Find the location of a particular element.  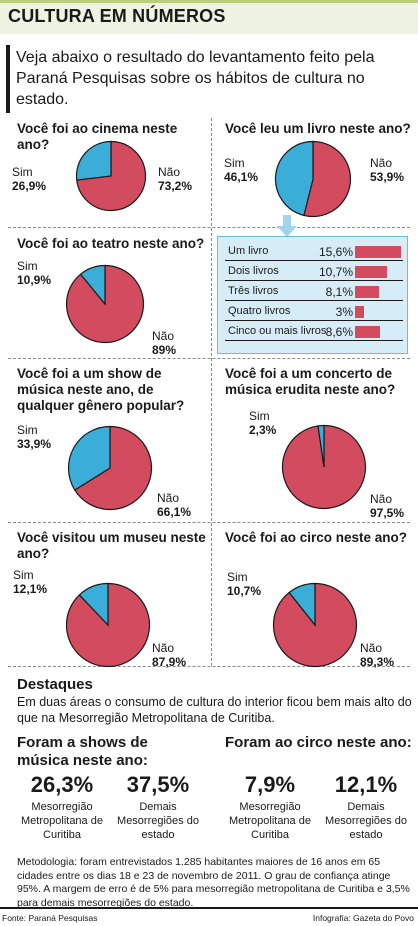

circo-question: Você foi ao circo neste ano? is located at coordinates (316, 537).